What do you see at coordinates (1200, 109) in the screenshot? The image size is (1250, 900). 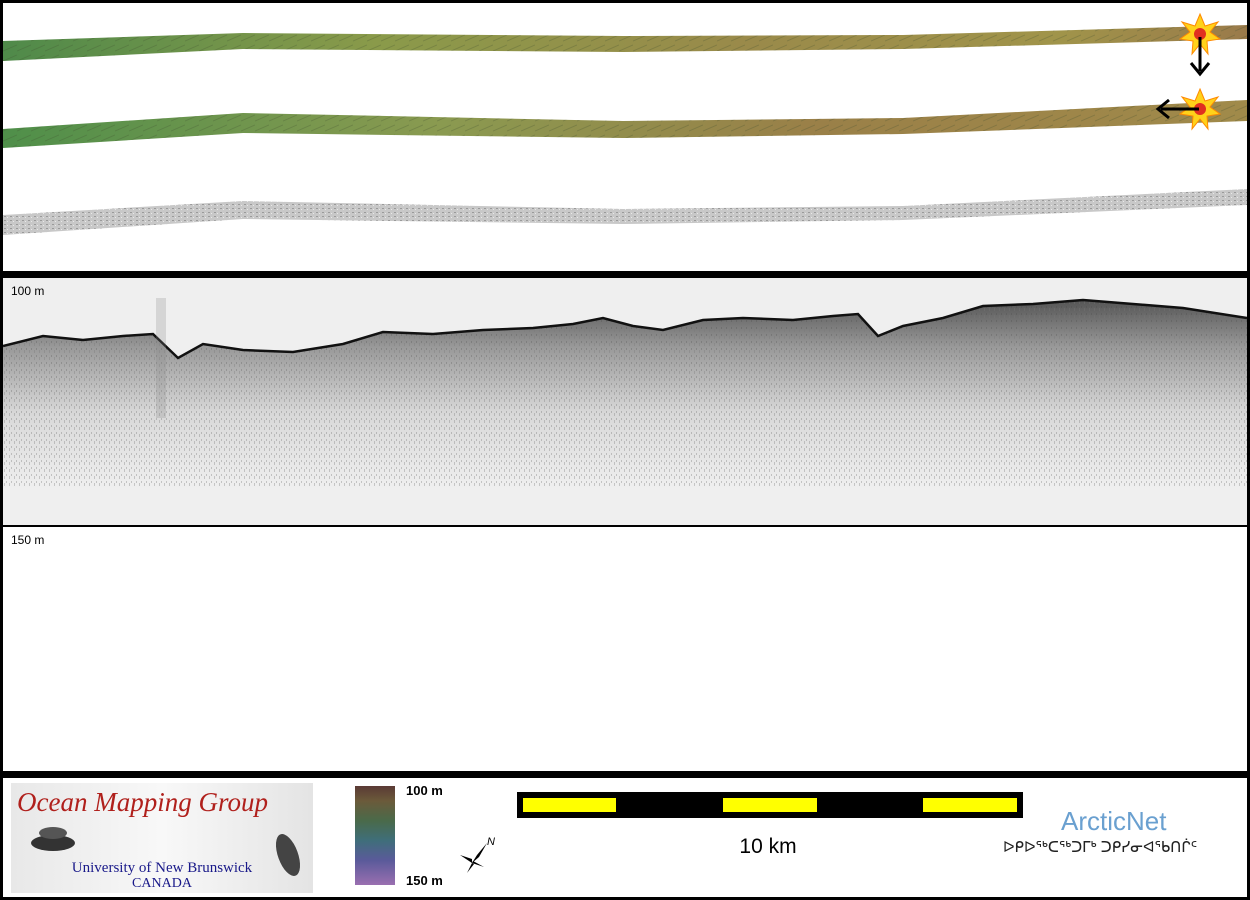 I see `sun-marker-icon` at bounding box center [1200, 109].